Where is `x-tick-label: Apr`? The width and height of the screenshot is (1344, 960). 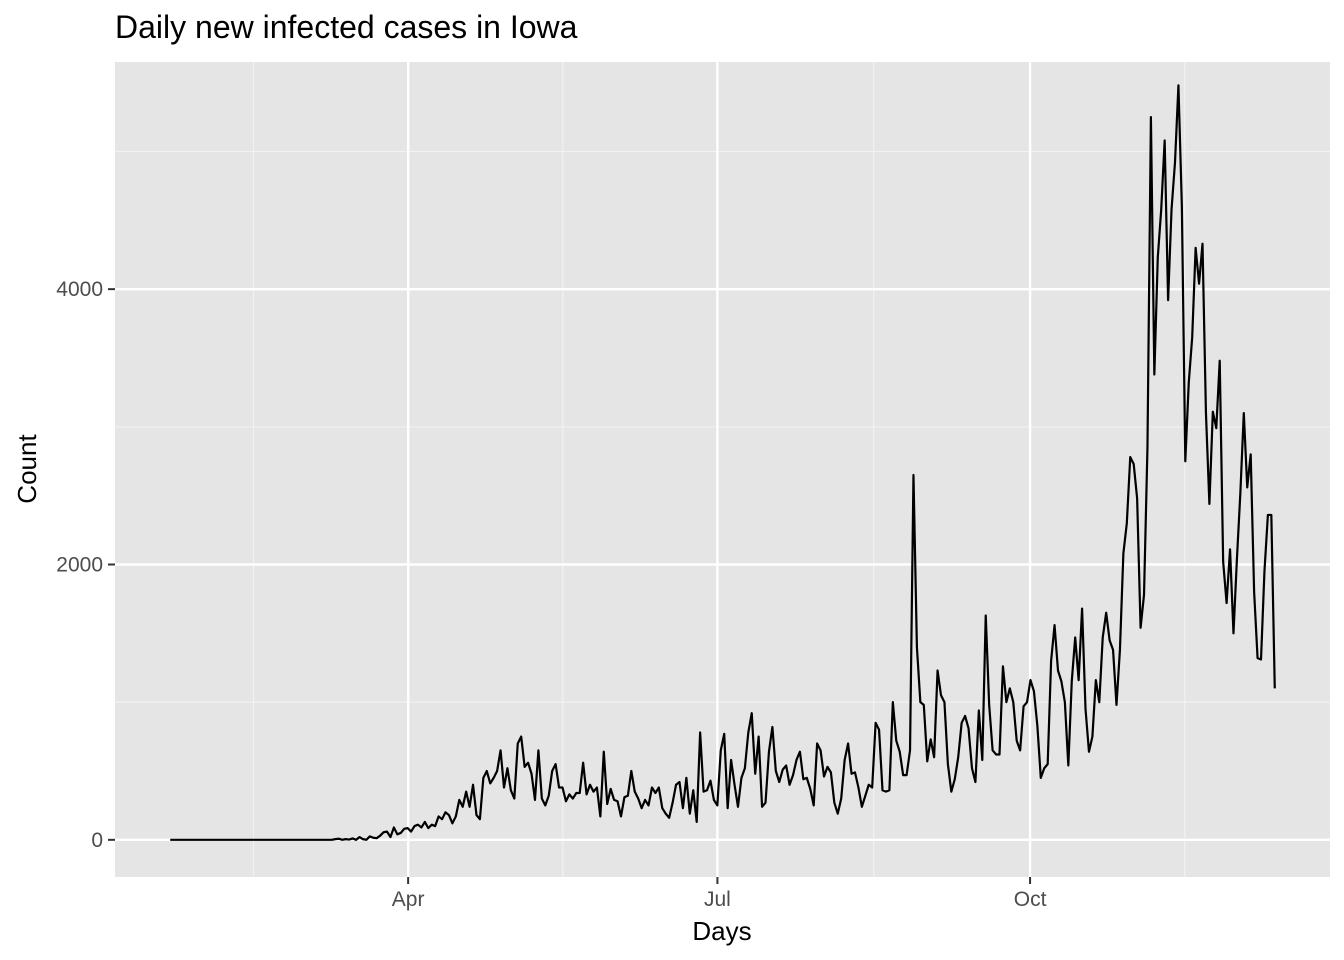
x-tick-label: Apr is located at coordinates (408, 899).